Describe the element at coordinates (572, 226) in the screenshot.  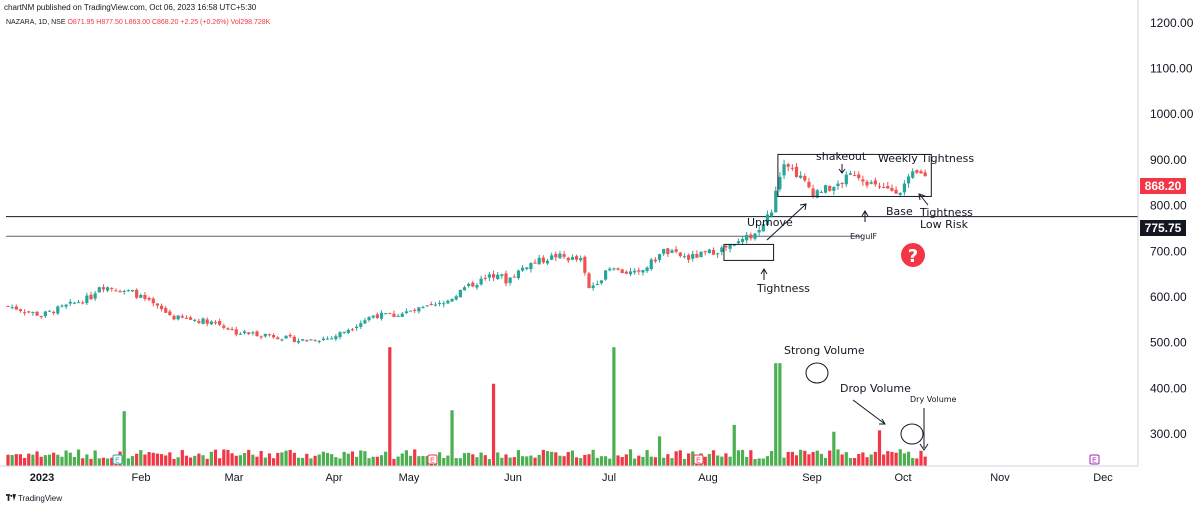
I see `horizontal-levels` at that location.